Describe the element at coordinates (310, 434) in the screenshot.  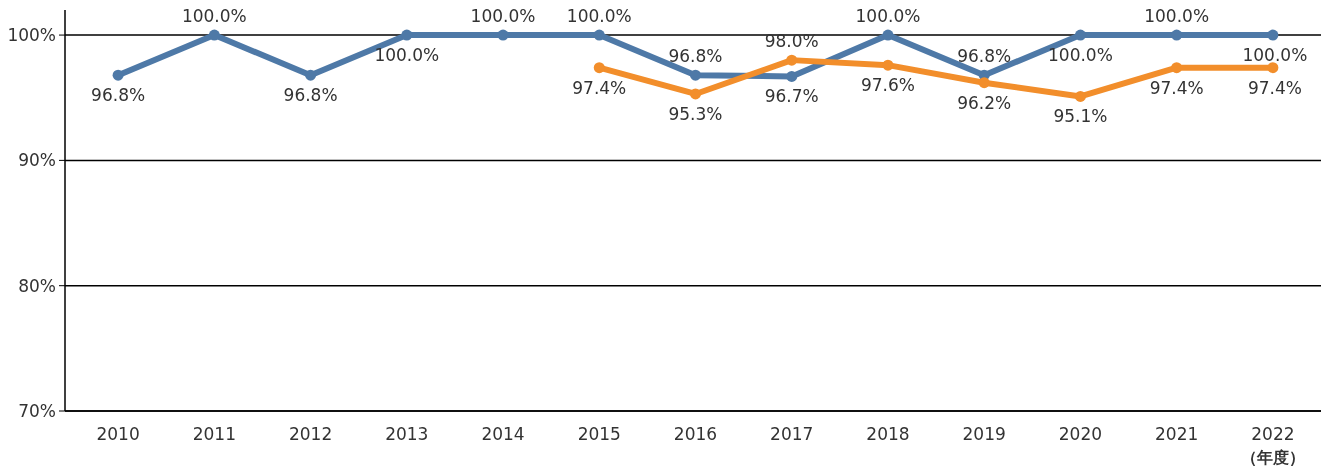
I see `x-tick-label: 2012` at that location.